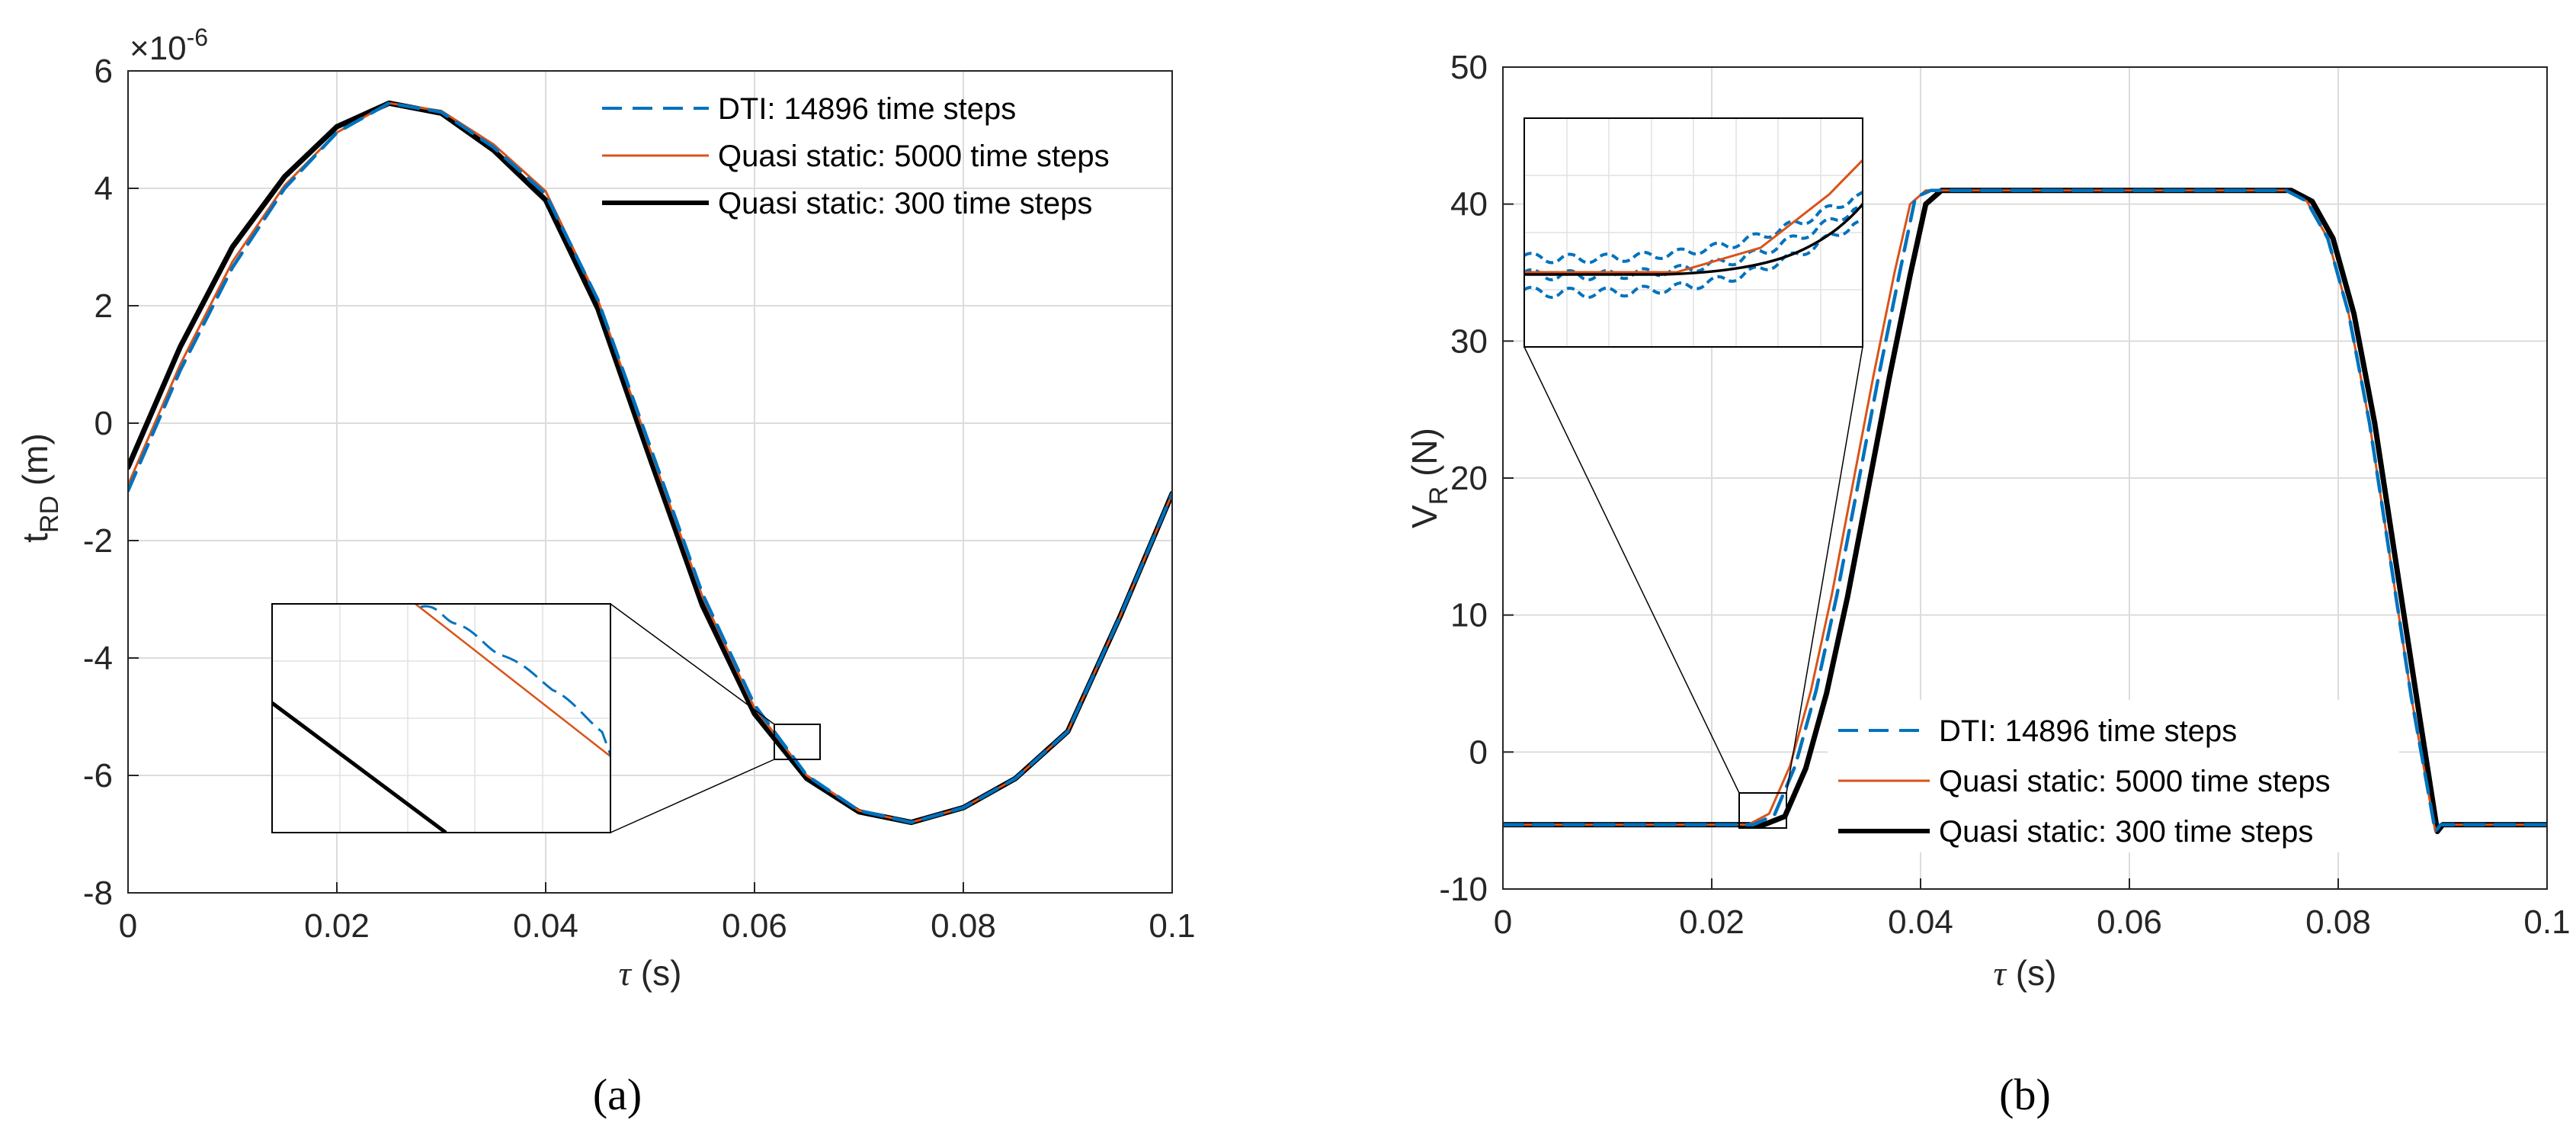 Image resolution: width=2576 pixels, height=1133 pixels. Describe the element at coordinates (1478, 752) in the screenshot. I see `y-tick-label-b: 0` at that location.